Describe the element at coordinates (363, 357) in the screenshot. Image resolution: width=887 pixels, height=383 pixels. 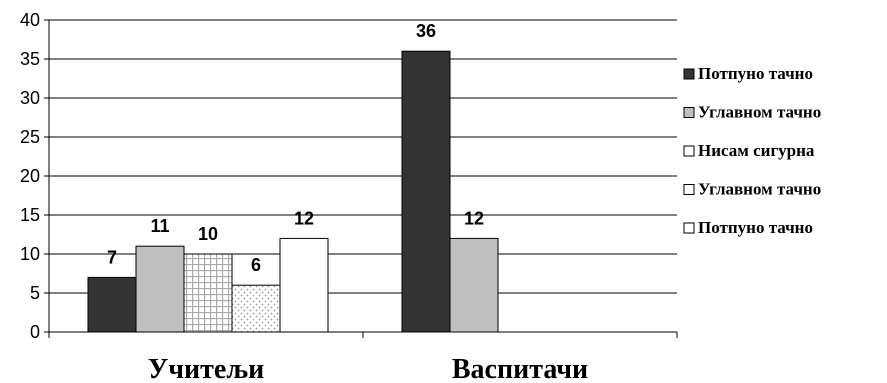
I see `x-axis: Учитељи Васпитачи` at that location.